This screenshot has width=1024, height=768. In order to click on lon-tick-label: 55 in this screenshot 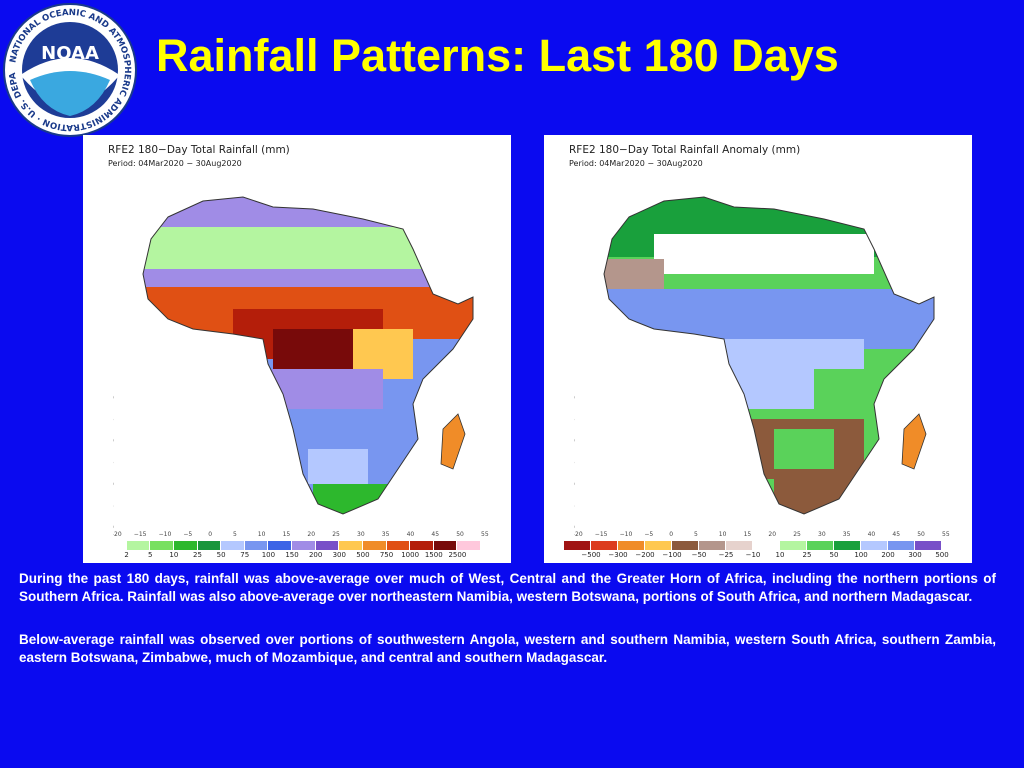, I will do `click(946, 534)`.